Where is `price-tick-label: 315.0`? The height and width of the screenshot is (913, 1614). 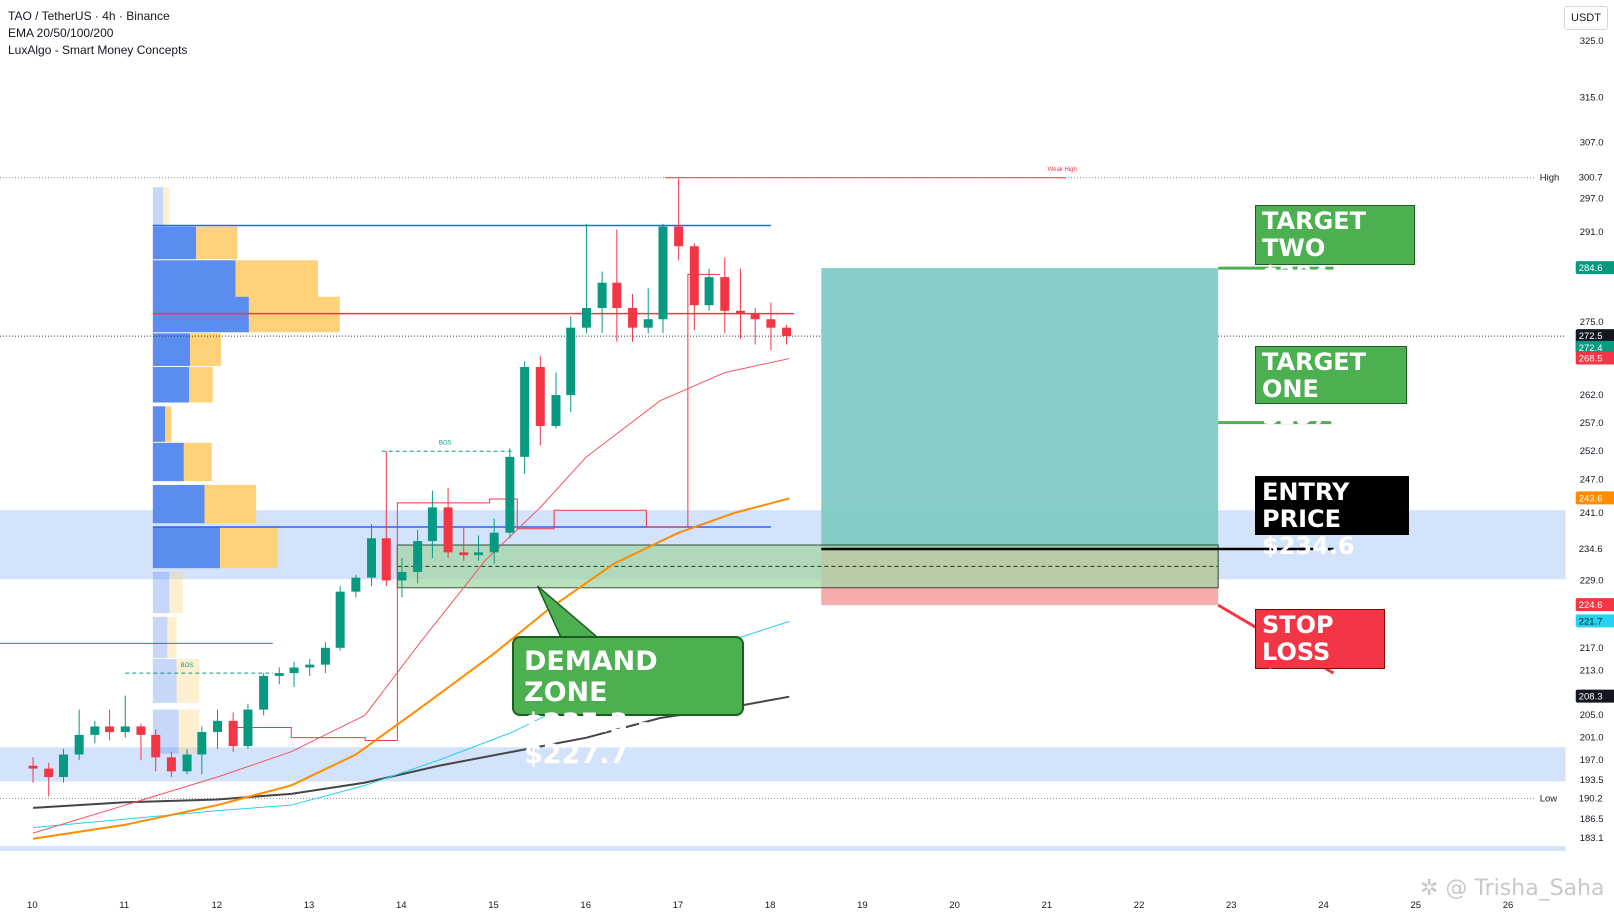 price-tick-label: 315.0 is located at coordinates (1592, 97).